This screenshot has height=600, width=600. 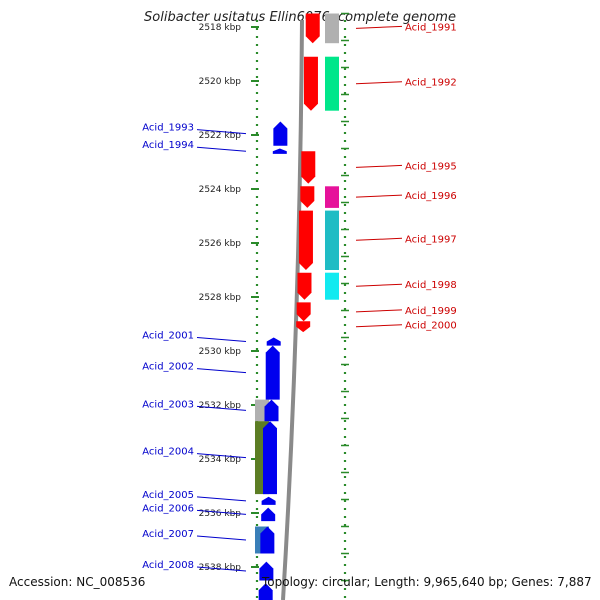 I want to click on cog-bar-acid-1998, so click(x=332, y=286).